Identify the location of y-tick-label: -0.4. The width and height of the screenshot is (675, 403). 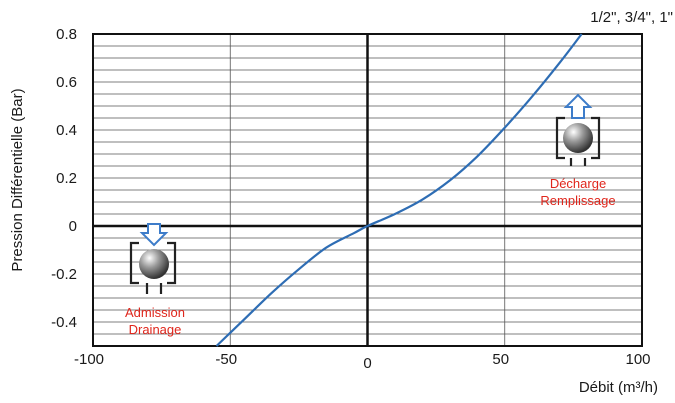
(64, 322).